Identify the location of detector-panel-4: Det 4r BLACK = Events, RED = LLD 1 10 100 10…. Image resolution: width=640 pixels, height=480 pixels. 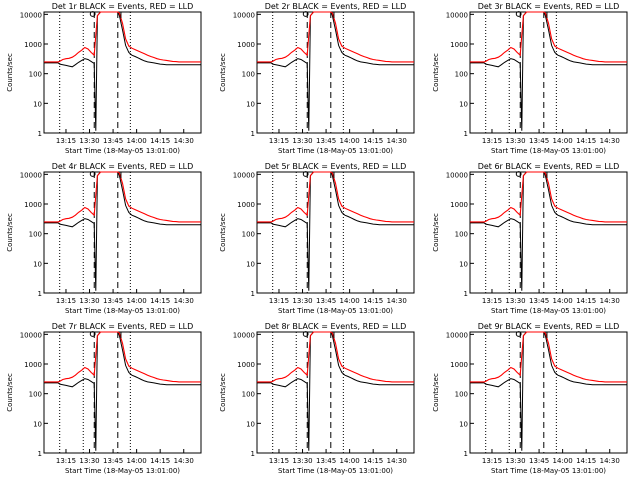
(104, 238).